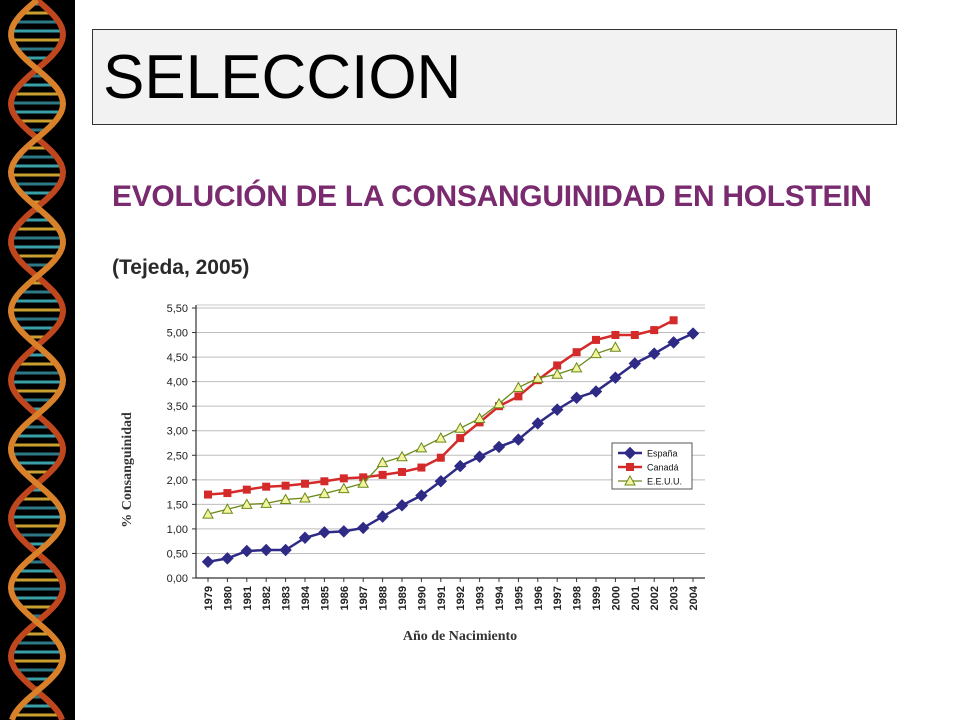 This screenshot has height=725, width=960. What do you see at coordinates (177, 334) in the screenshot?
I see `y-tick-label: 5,00` at bounding box center [177, 334].